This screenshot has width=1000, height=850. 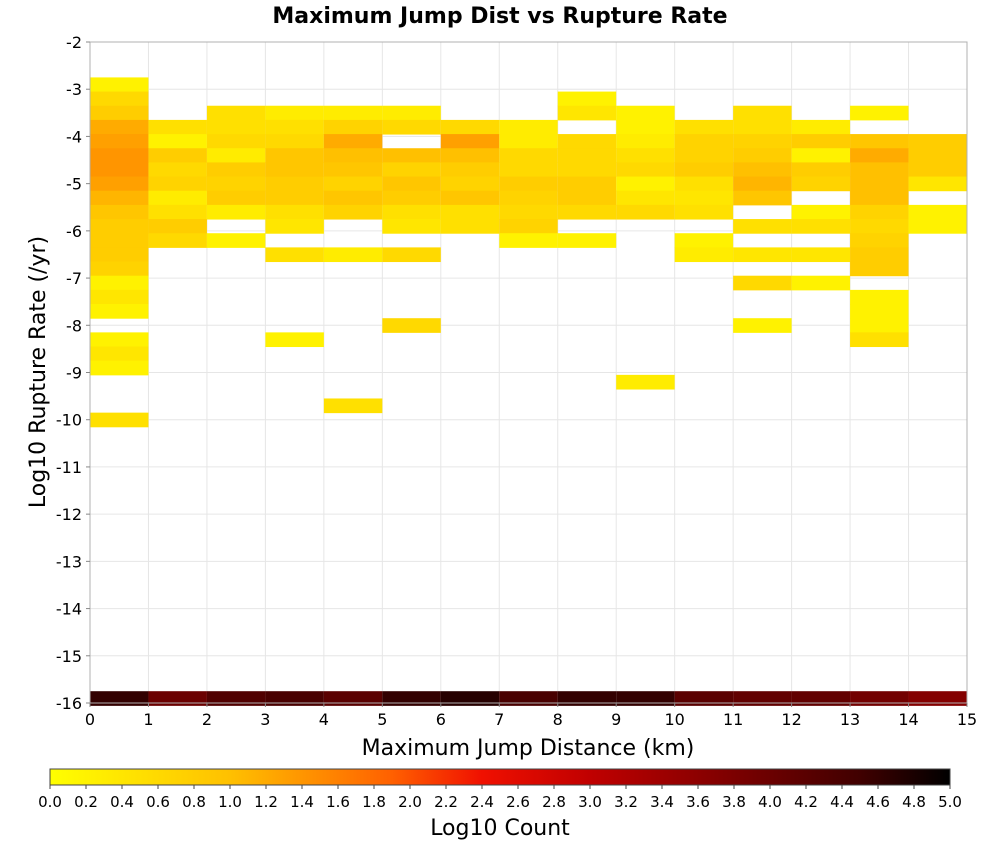 I want to click on x-tick-label: 3, so click(x=265, y=719).